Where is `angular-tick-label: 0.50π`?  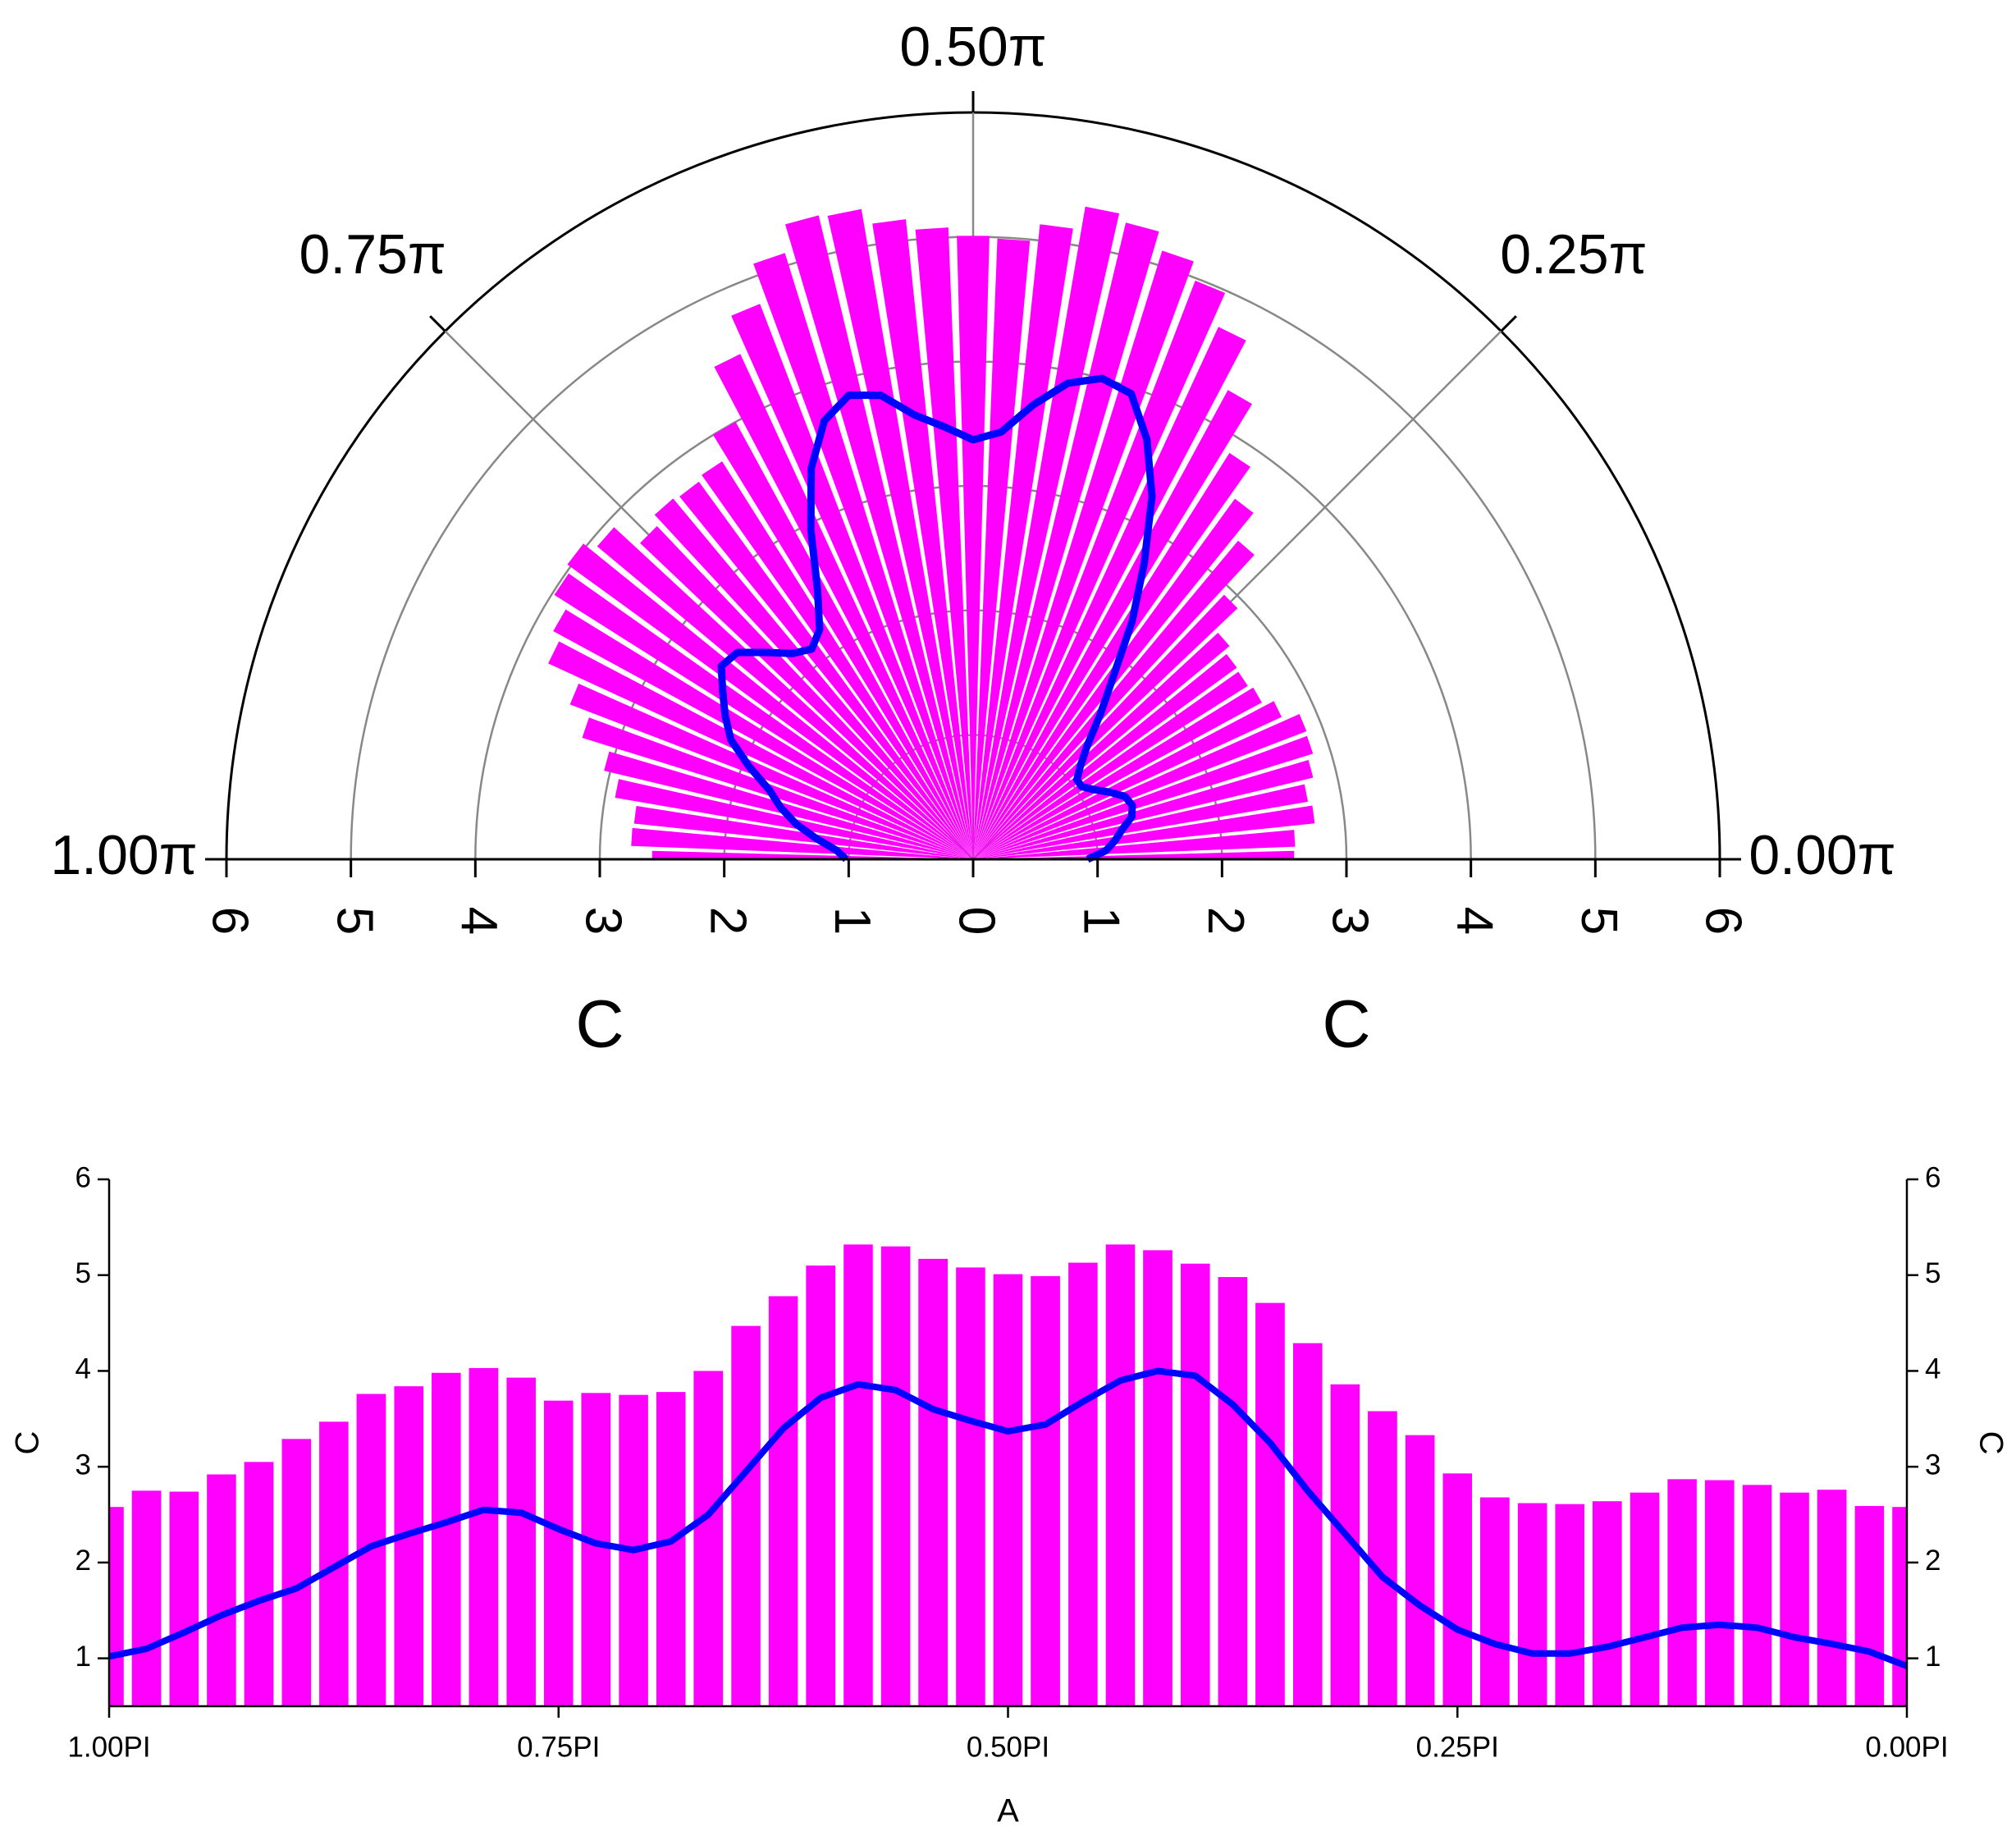 angular-tick-label: 0.50π is located at coordinates (972, 47).